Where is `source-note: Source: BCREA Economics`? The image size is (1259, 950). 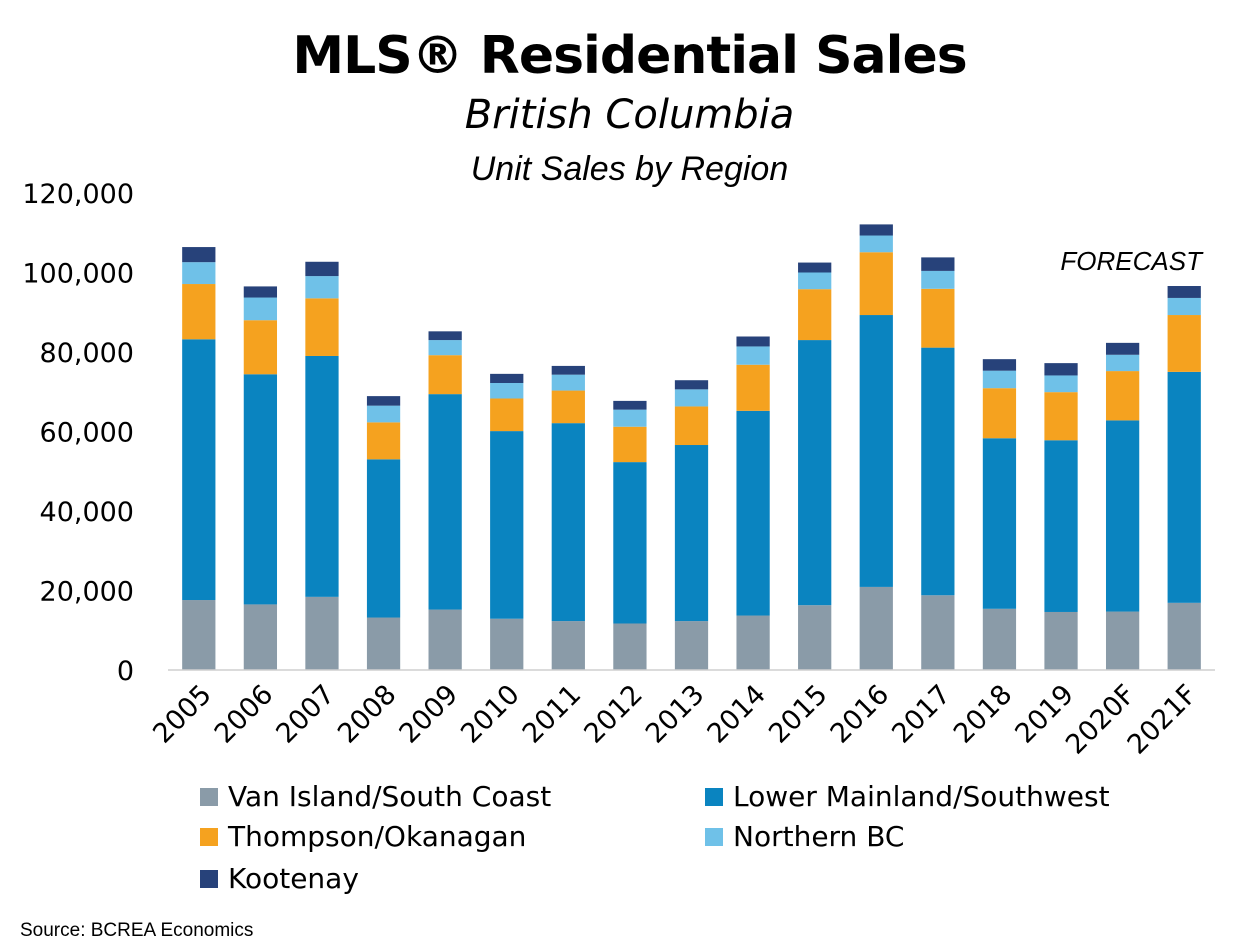 source-note: Source: BCREA Economics is located at coordinates (137, 930).